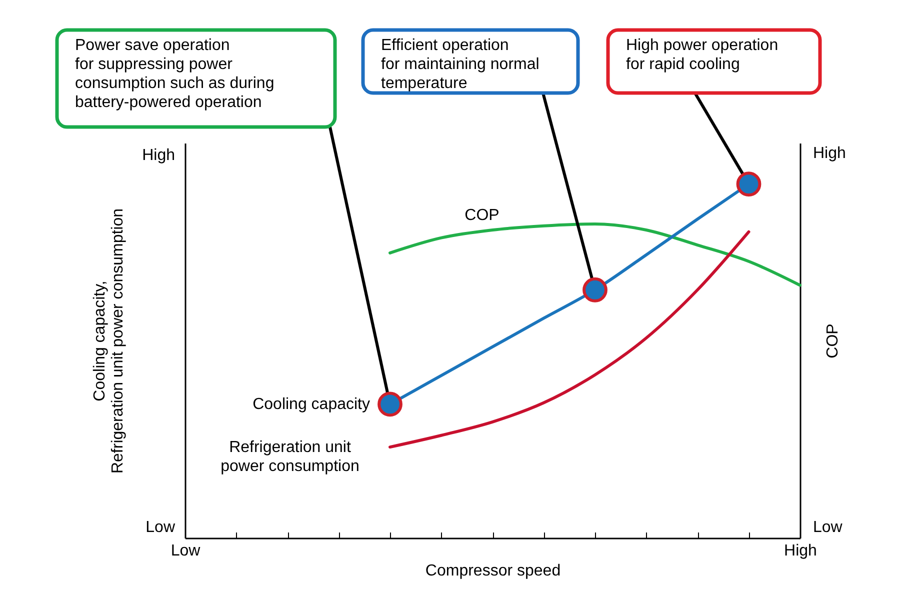 Image resolution: width=902 pixels, height=601 pixels. What do you see at coordinates (109, 341) in the screenshot?
I see `y-axis-title: Cooling capacity, Refrigeration unit power consumption` at bounding box center [109, 341].